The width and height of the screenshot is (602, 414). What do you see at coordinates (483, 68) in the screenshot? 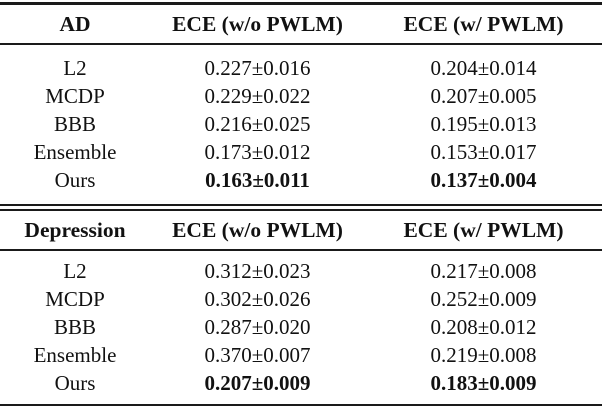
I see `ece-with-pwlm-value: 0.204±0.014` at bounding box center [483, 68].